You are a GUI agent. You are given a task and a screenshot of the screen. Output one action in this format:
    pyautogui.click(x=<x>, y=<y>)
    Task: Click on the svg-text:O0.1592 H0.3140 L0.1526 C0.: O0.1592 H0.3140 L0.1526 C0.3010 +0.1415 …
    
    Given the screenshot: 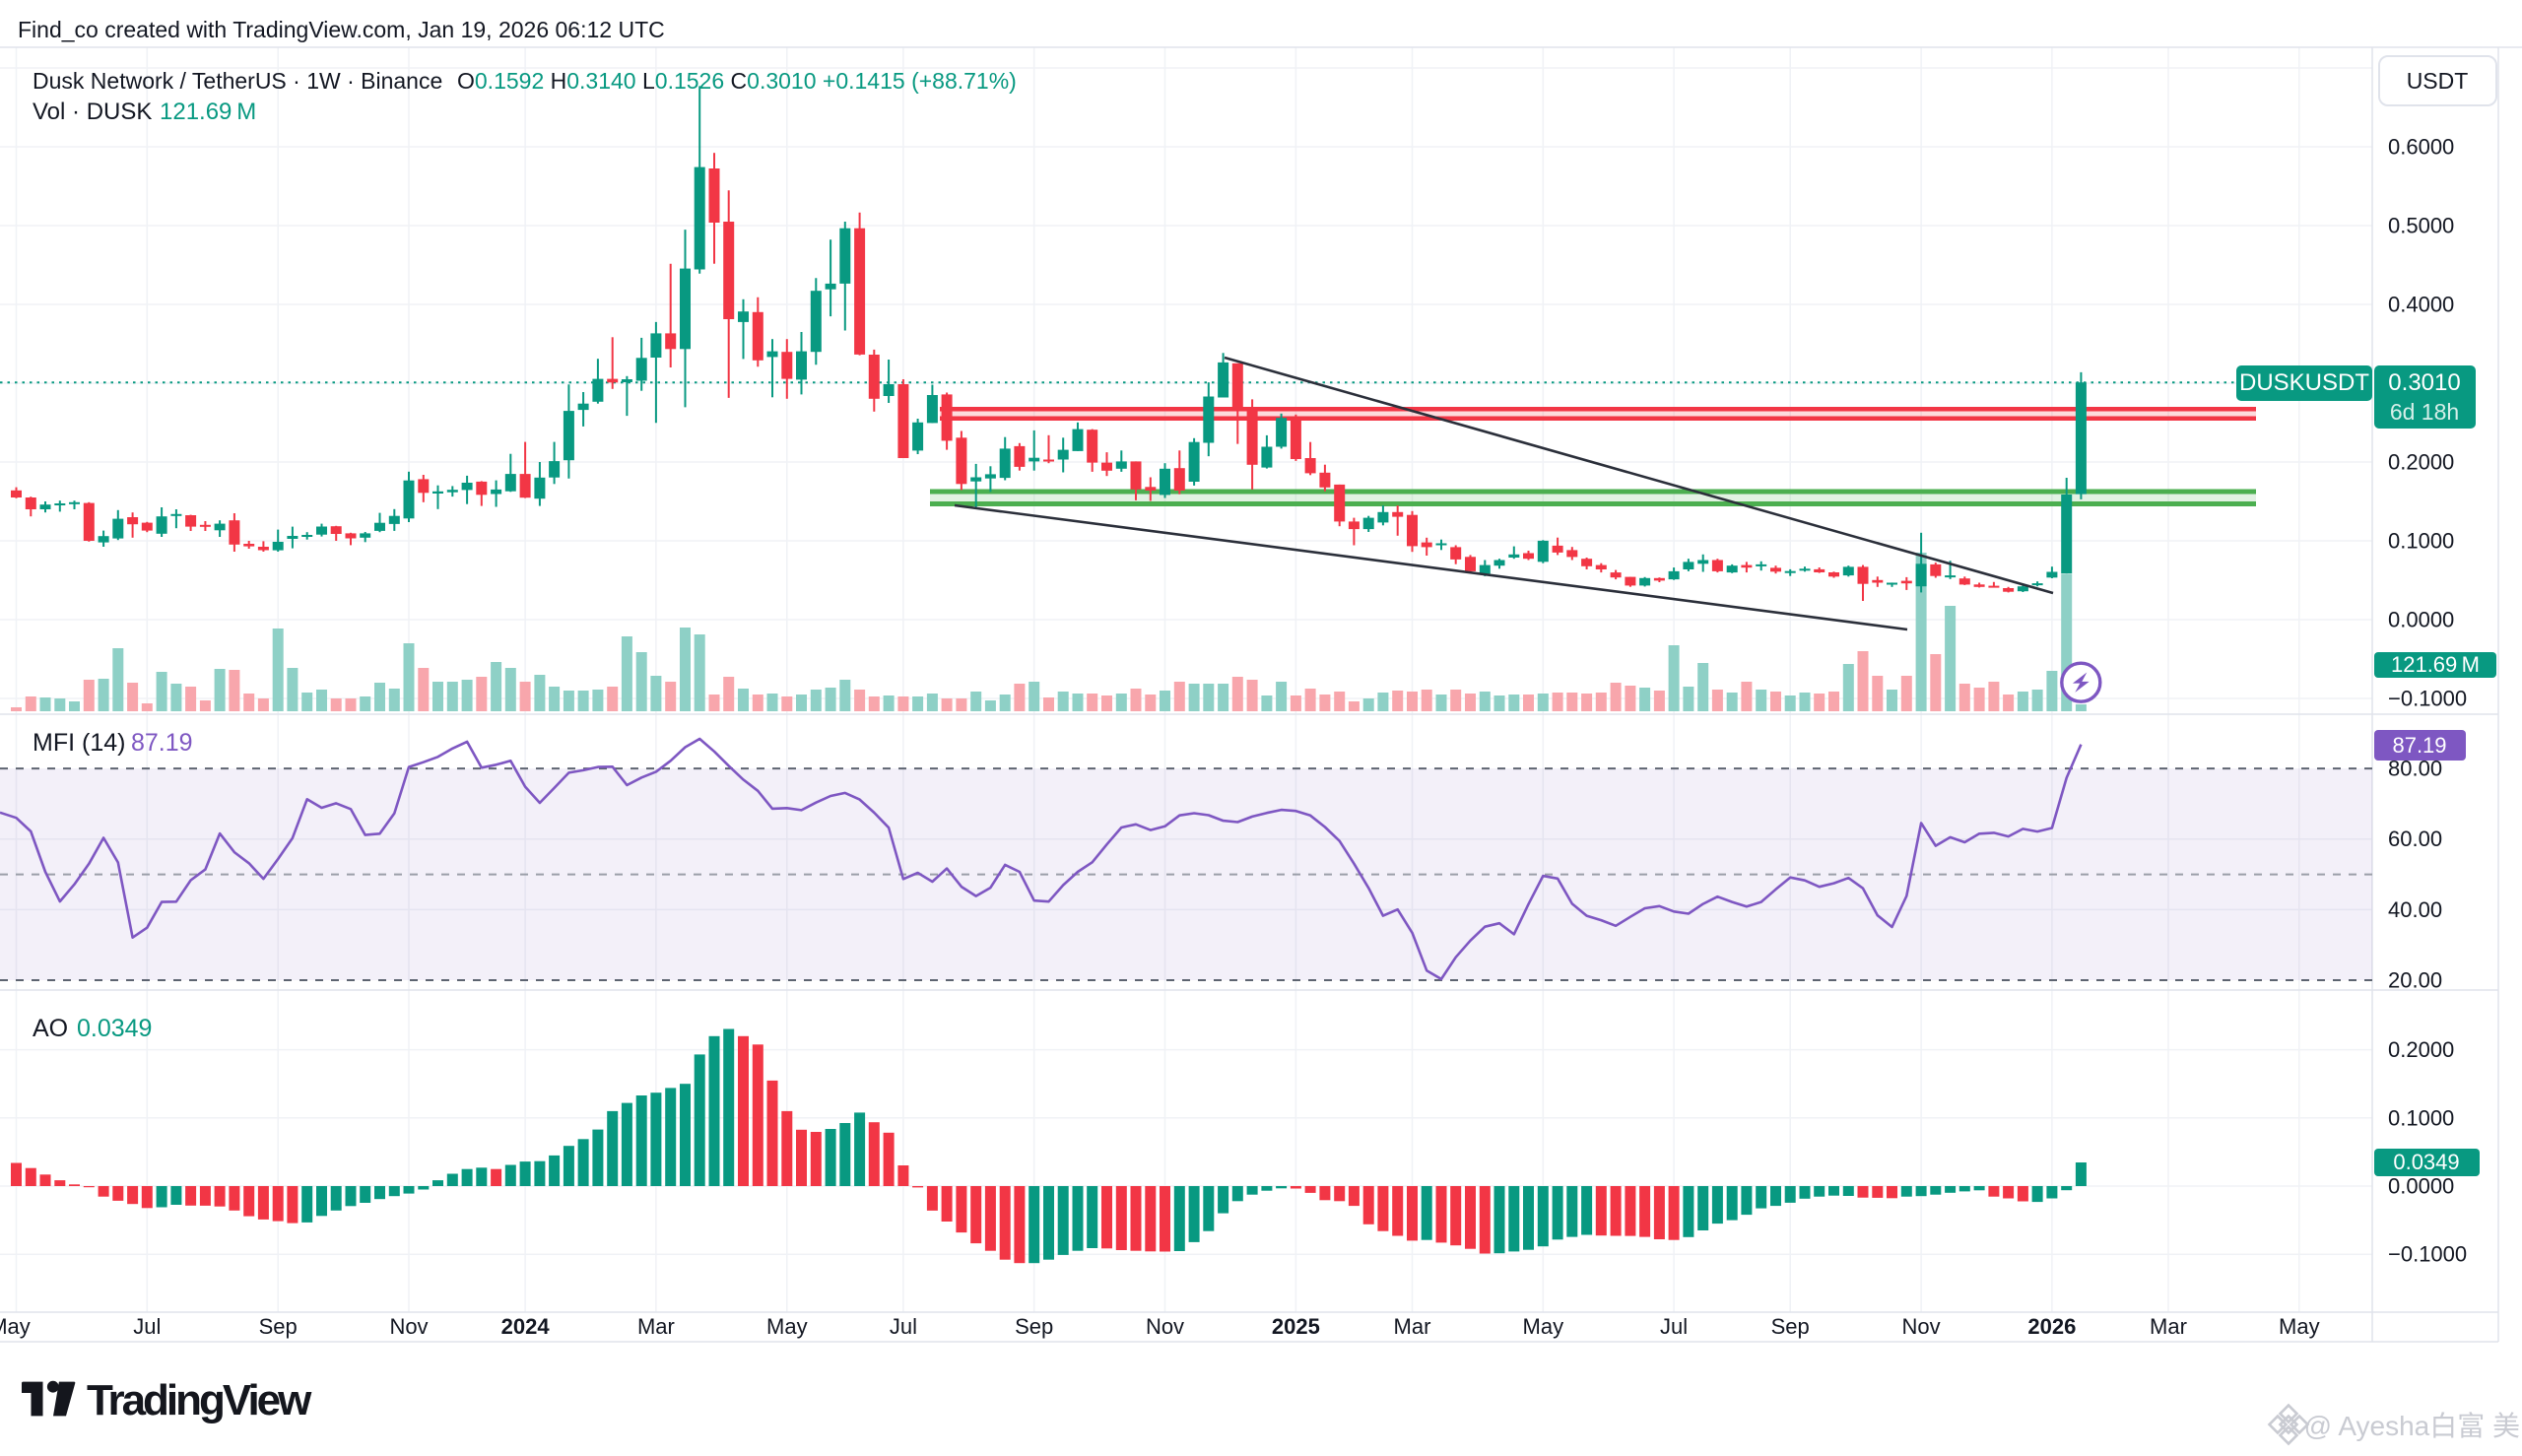 What is the action you would take?
    pyautogui.click(x=737, y=81)
    